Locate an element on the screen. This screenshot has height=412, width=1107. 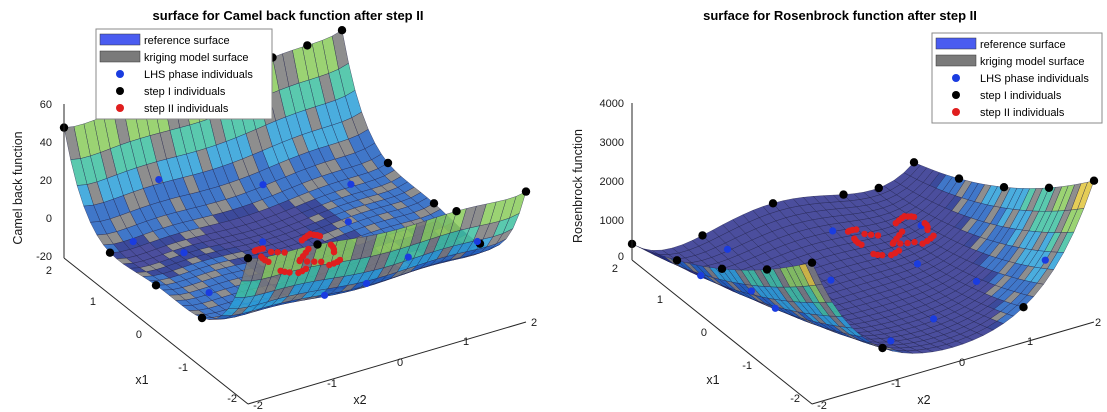
x1-axis-line is located at coordinates (722, 332).